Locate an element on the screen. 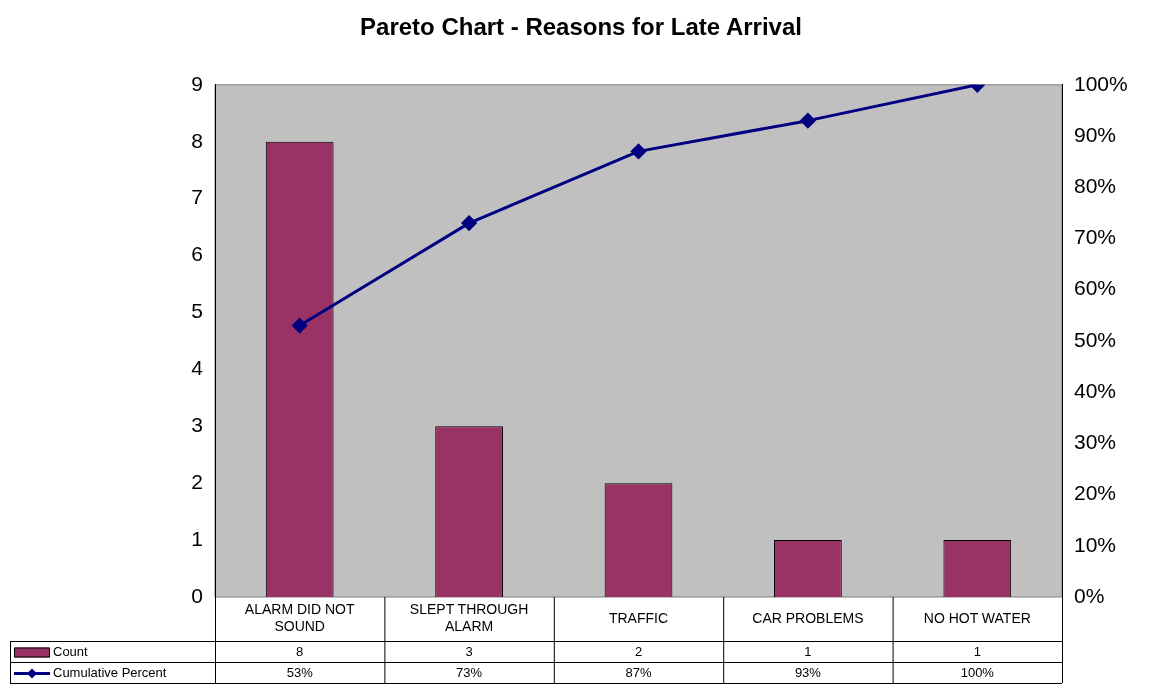  y-tick-label: 1 is located at coordinates (197, 538).